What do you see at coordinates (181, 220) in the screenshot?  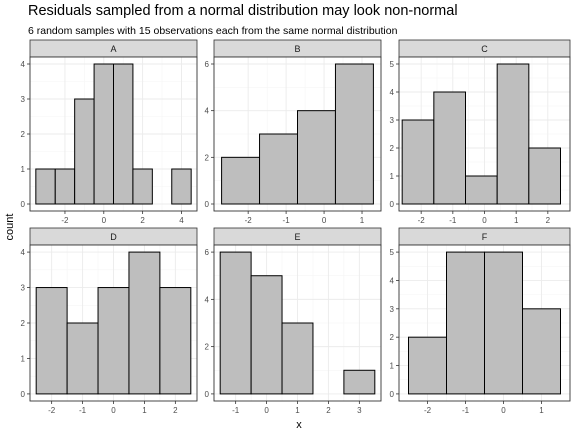 I see `x-tick-label: 4` at bounding box center [181, 220].